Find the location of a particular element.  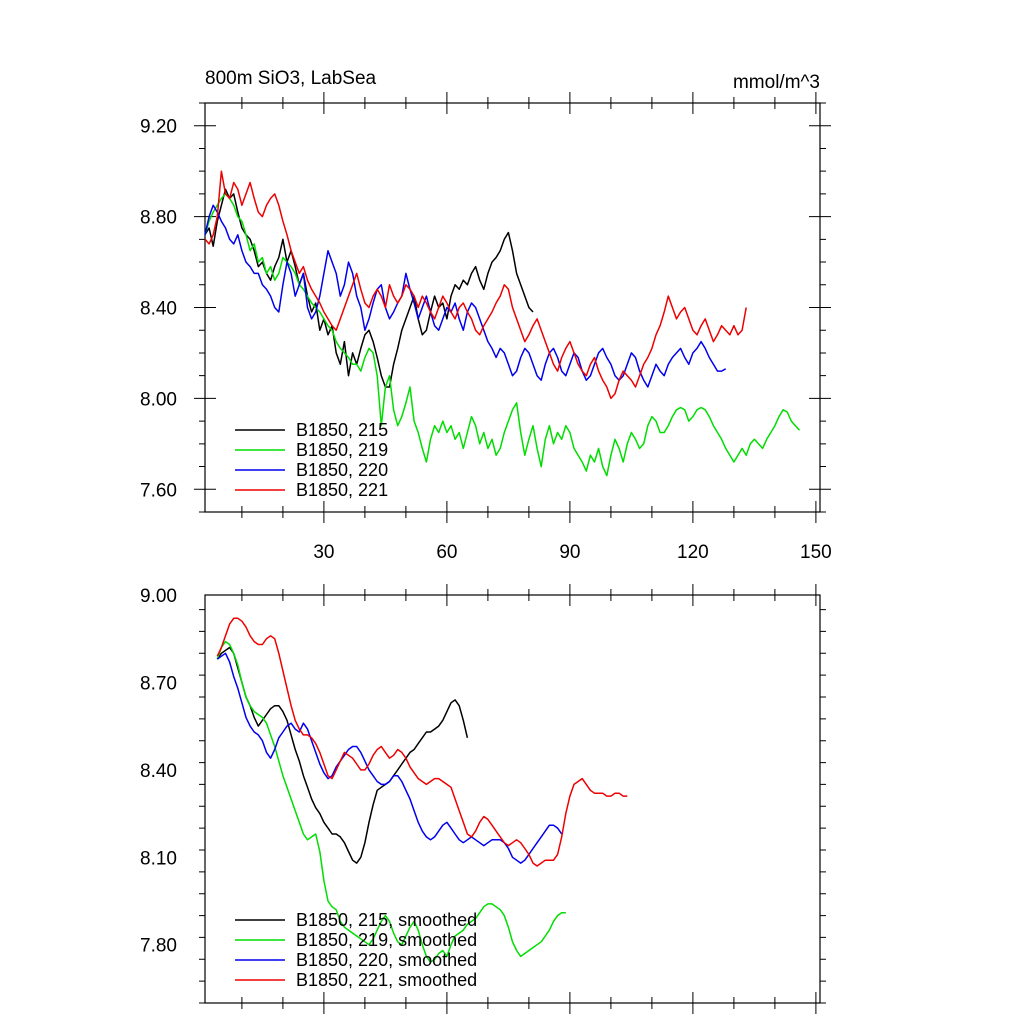

chart-title: 800m SiO3, LabSea is located at coordinates (291, 78).